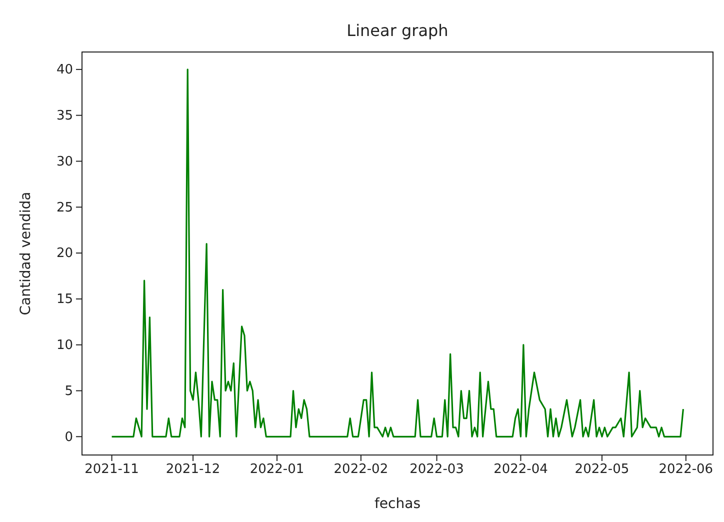  Describe the element at coordinates (193, 470) in the screenshot. I see `x-tick-label: 2021-12` at that location.